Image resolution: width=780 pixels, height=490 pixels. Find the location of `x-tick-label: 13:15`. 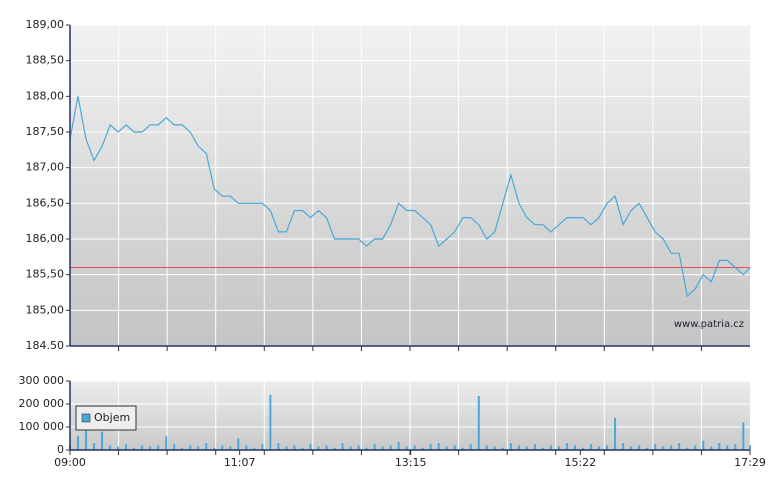

x-tick-label: 13:15 is located at coordinates (411, 462).